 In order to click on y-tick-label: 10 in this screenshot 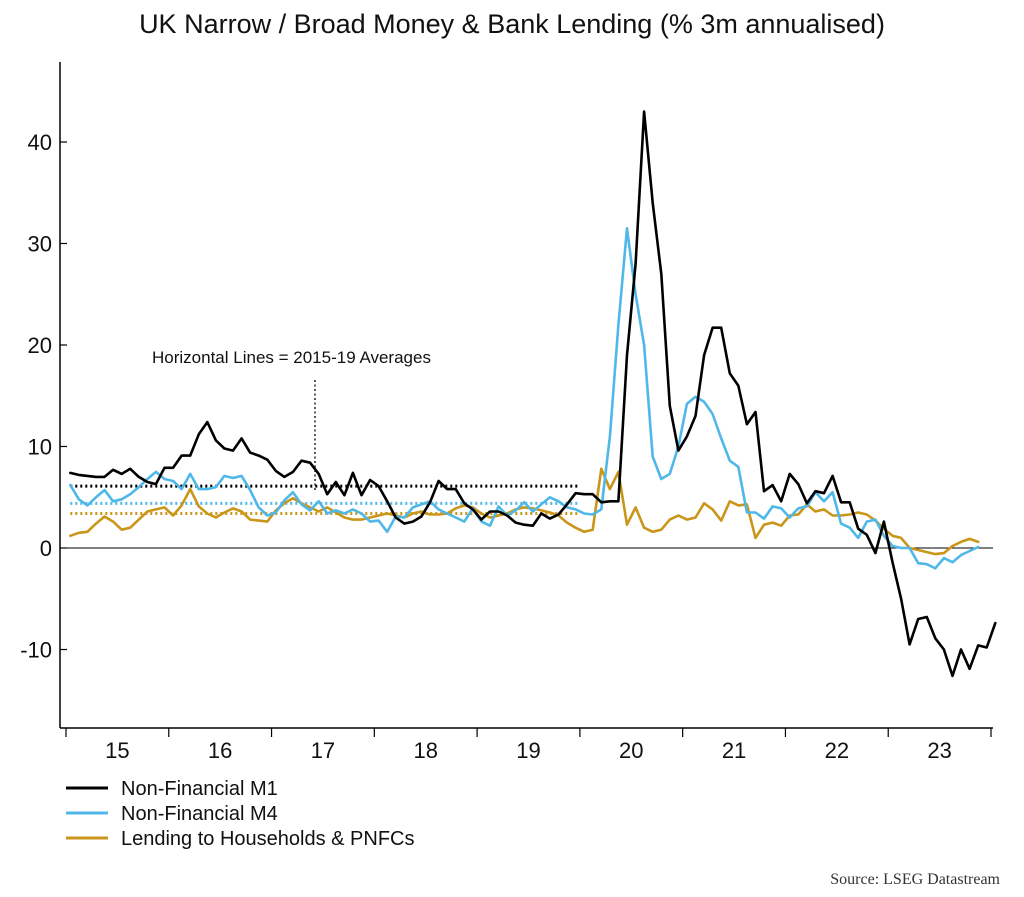, I will do `click(40, 447)`.